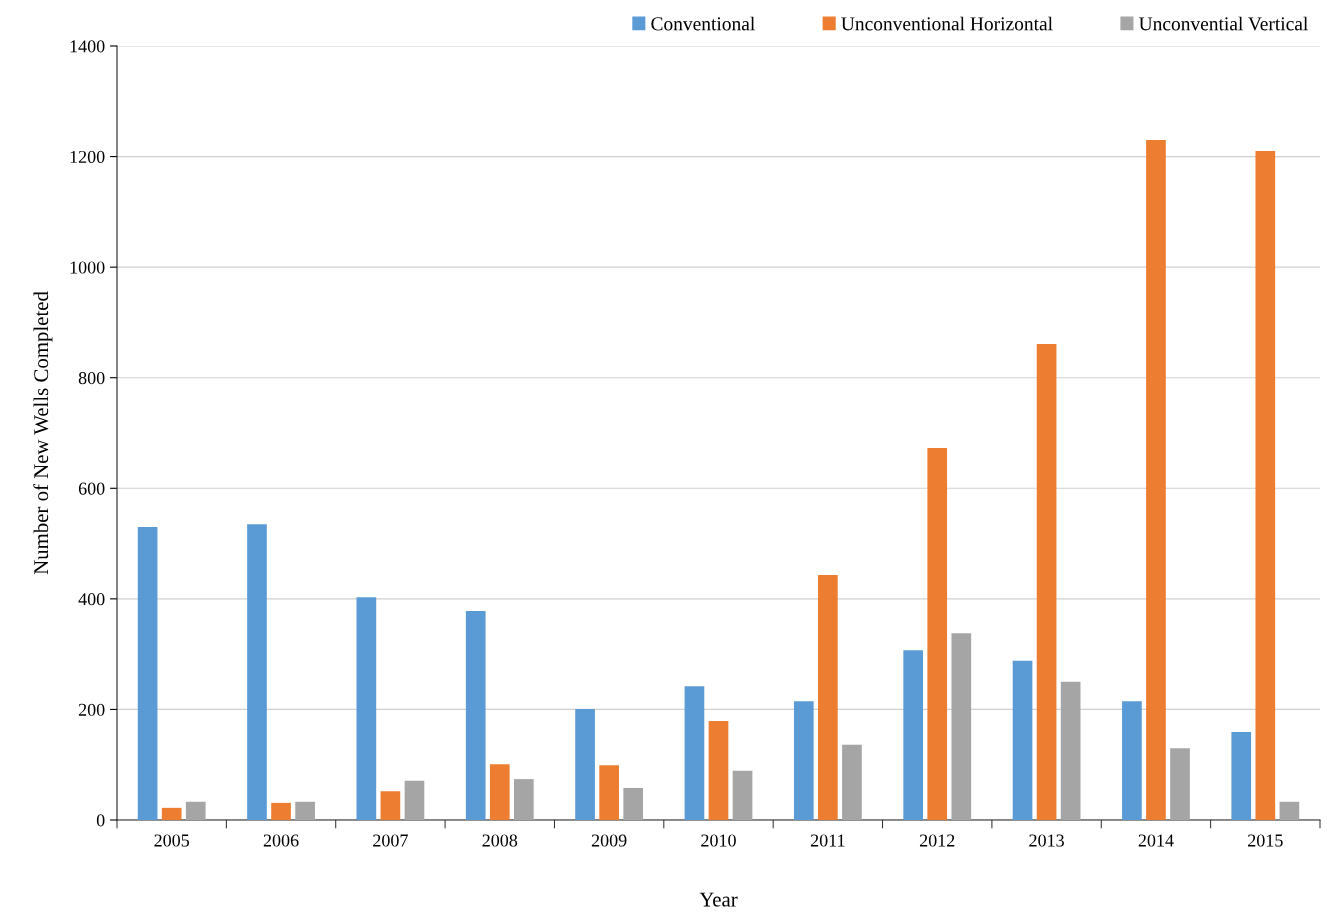  What do you see at coordinates (718, 899) in the screenshot?
I see `x-axis-title: Year` at bounding box center [718, 899].